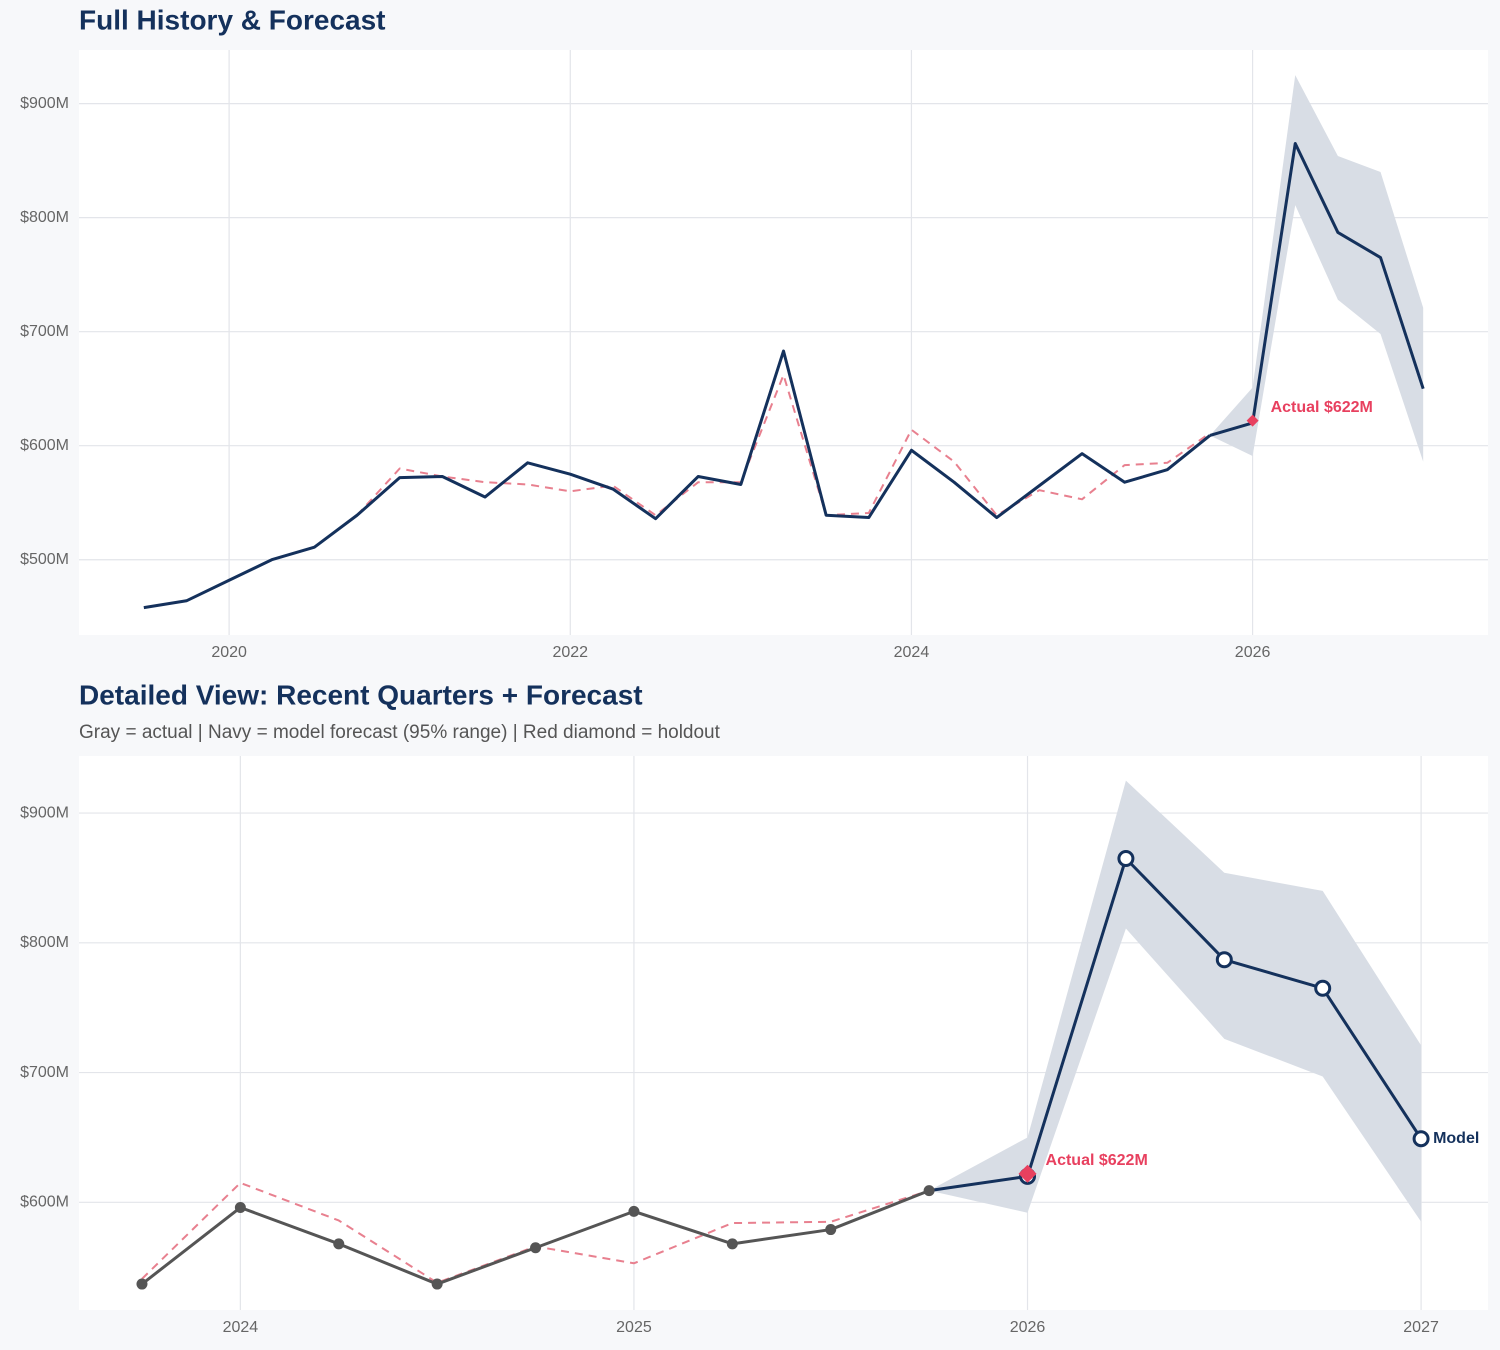 The image size is (1500, 1350). Describe the element at coordinates (1456, 1138) in the screenshot. I see `series-label: Model` at that location.